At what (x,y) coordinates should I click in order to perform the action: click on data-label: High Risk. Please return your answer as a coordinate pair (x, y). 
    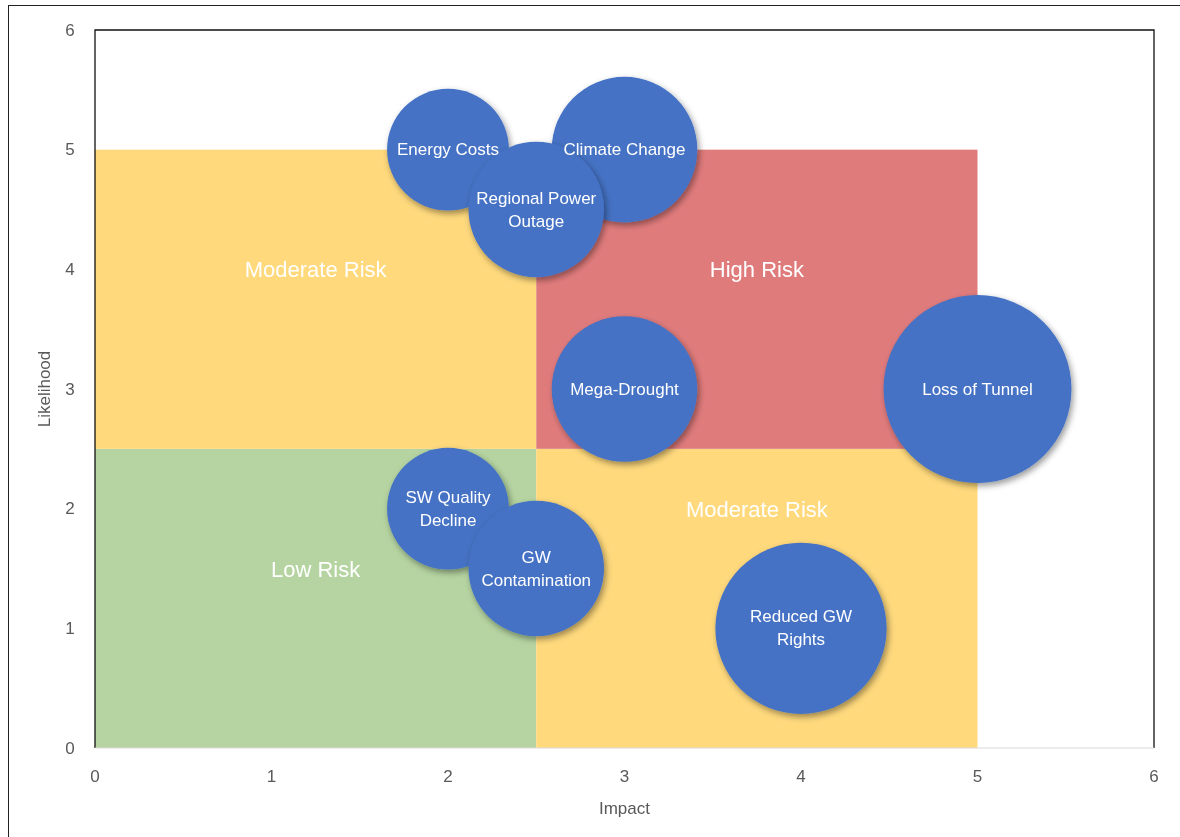
    Looking at the image, I should click on (757, 269).